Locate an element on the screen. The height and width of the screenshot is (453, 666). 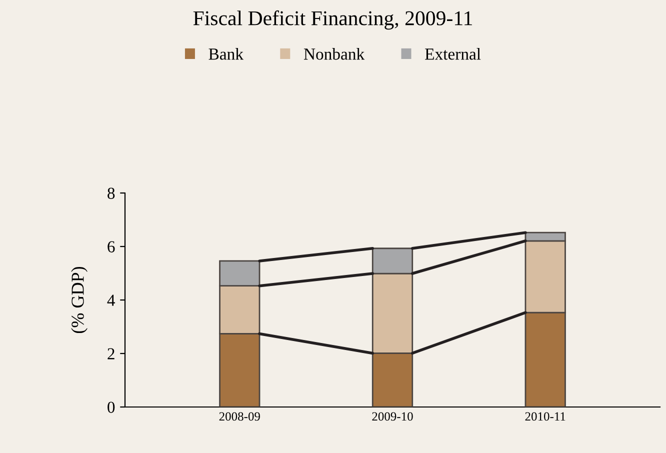
y-tick-label: 0 is located at coordinates (111, 407).